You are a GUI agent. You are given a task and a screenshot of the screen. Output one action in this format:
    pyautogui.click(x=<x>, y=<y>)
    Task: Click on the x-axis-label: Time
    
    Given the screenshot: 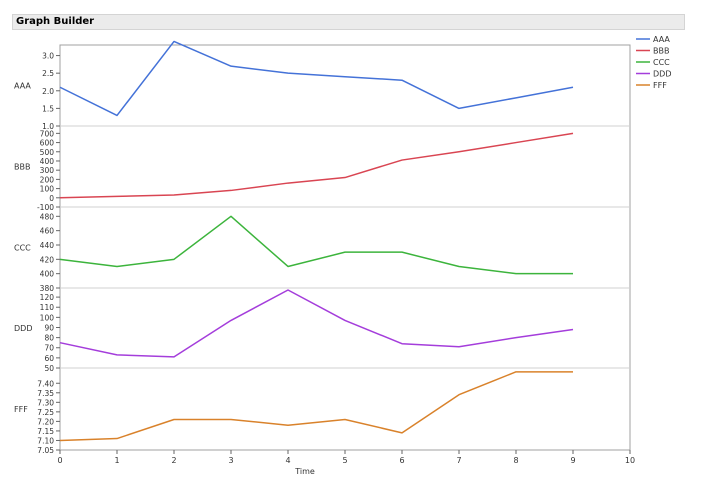 What is the action you would take?
    pyautogui.click(x=304, y=471)
    